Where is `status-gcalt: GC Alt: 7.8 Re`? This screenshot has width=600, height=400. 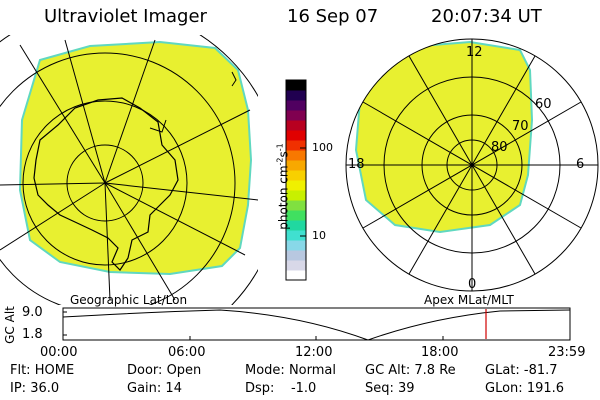
status-gcalt: GC Alt: 7.8 Re is located at coordinates (410, 371).